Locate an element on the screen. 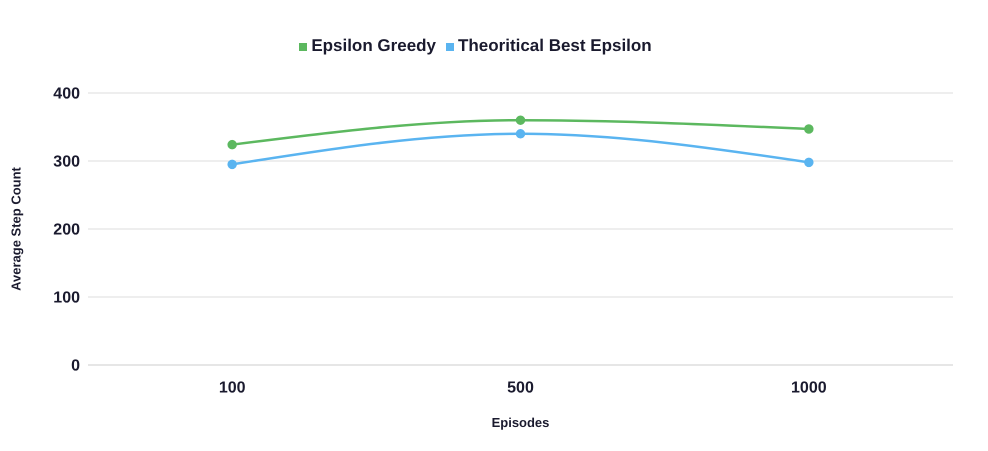  x-tick-label: 500 is located at coordinates (520, 387).